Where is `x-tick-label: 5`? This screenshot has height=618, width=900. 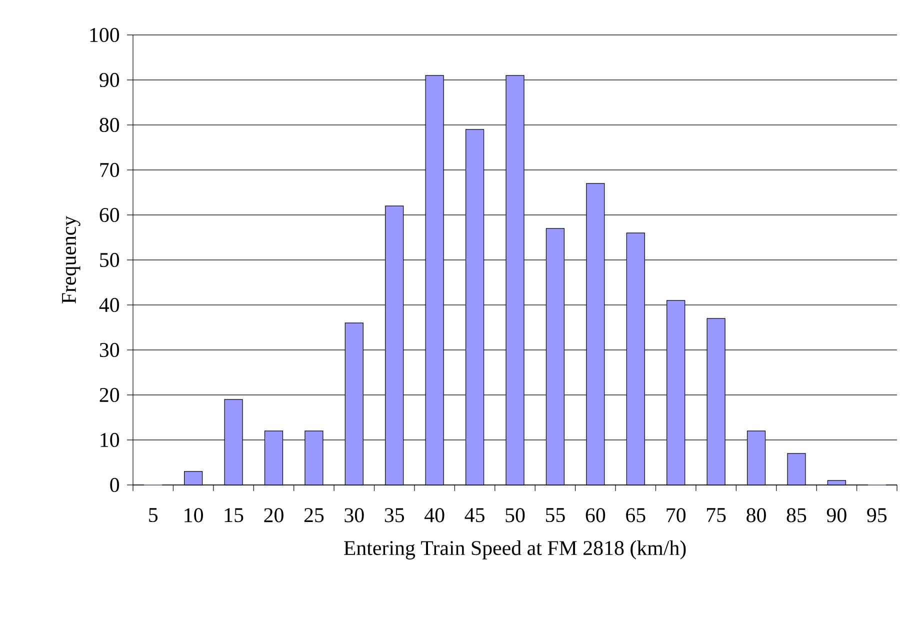
x-tick-label: 5 is located at coordinates (153, 515).